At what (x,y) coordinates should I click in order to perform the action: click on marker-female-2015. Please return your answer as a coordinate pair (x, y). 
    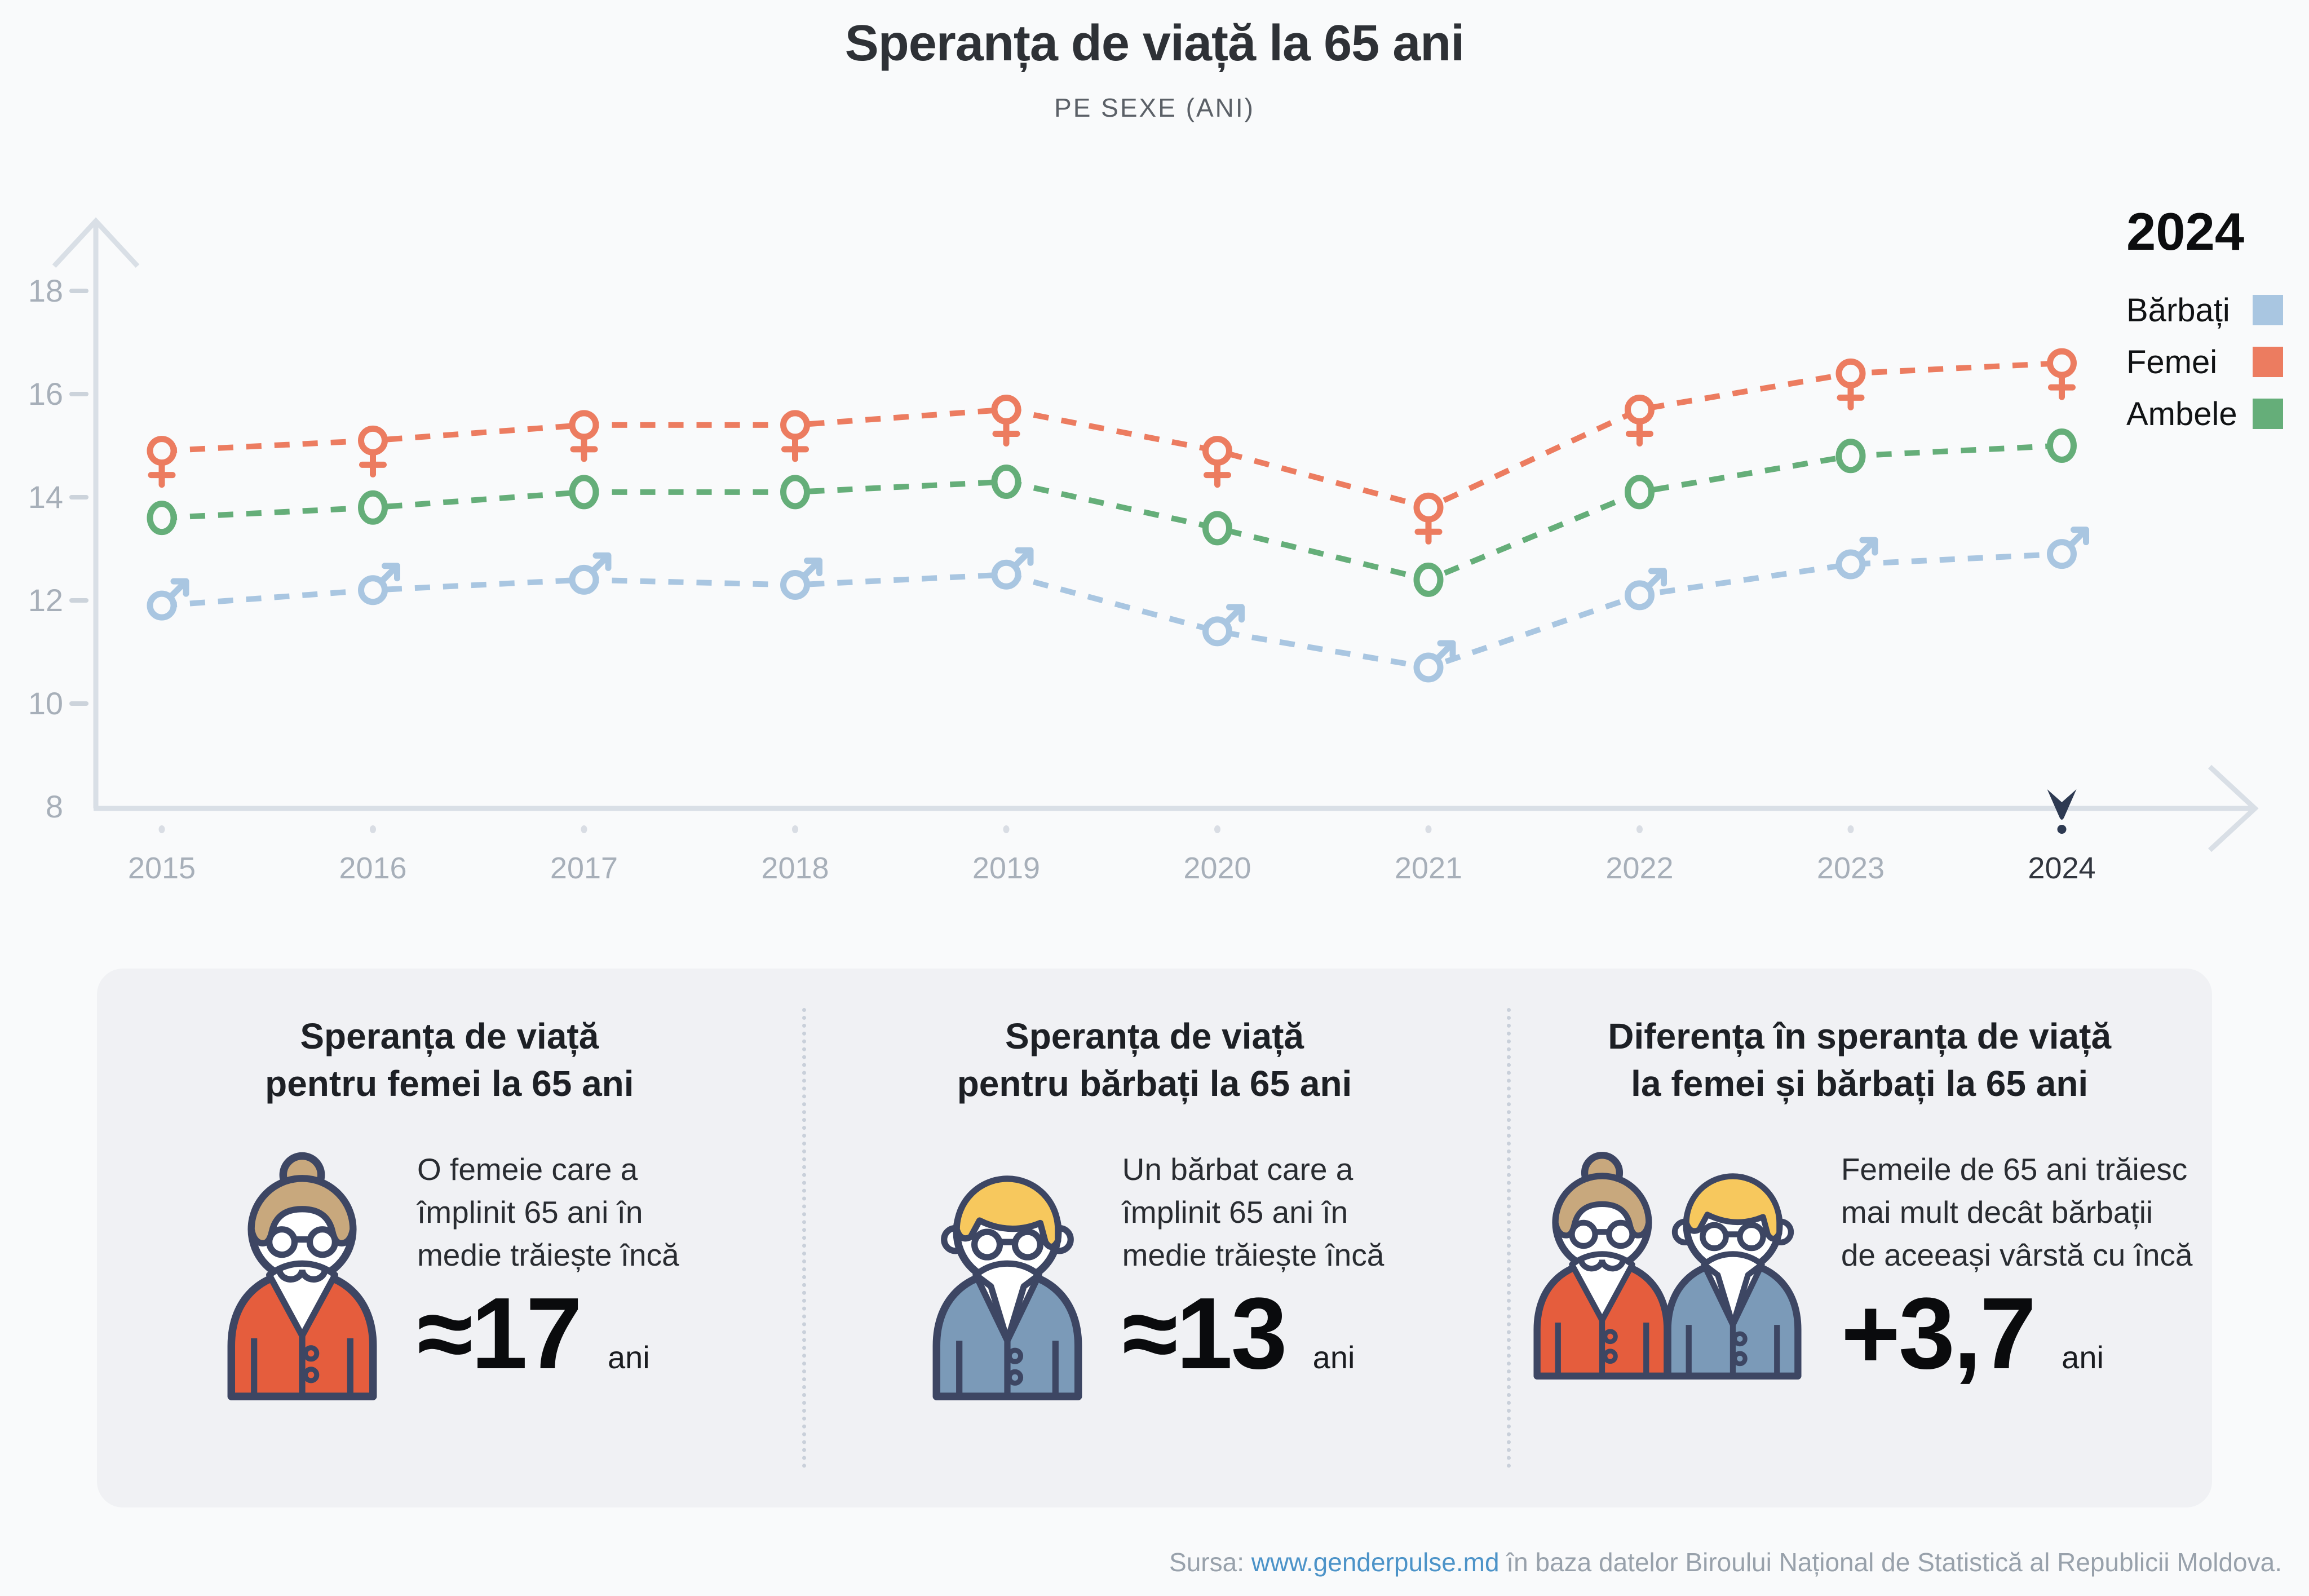
    Looking at the image, I should click on (162, 462).